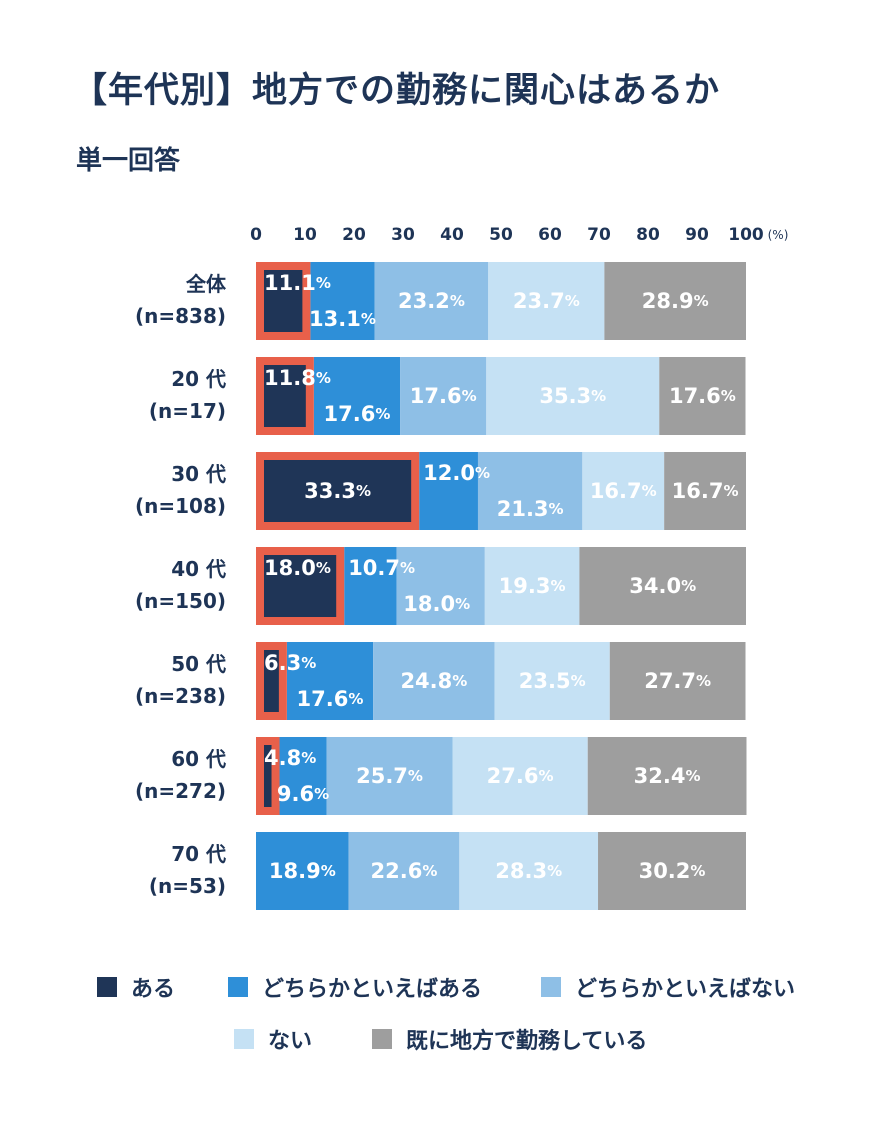 The width and height of the screenshot is (886, 1124). I want to click on bar-value-label: 10.7%, so click(381, 568).